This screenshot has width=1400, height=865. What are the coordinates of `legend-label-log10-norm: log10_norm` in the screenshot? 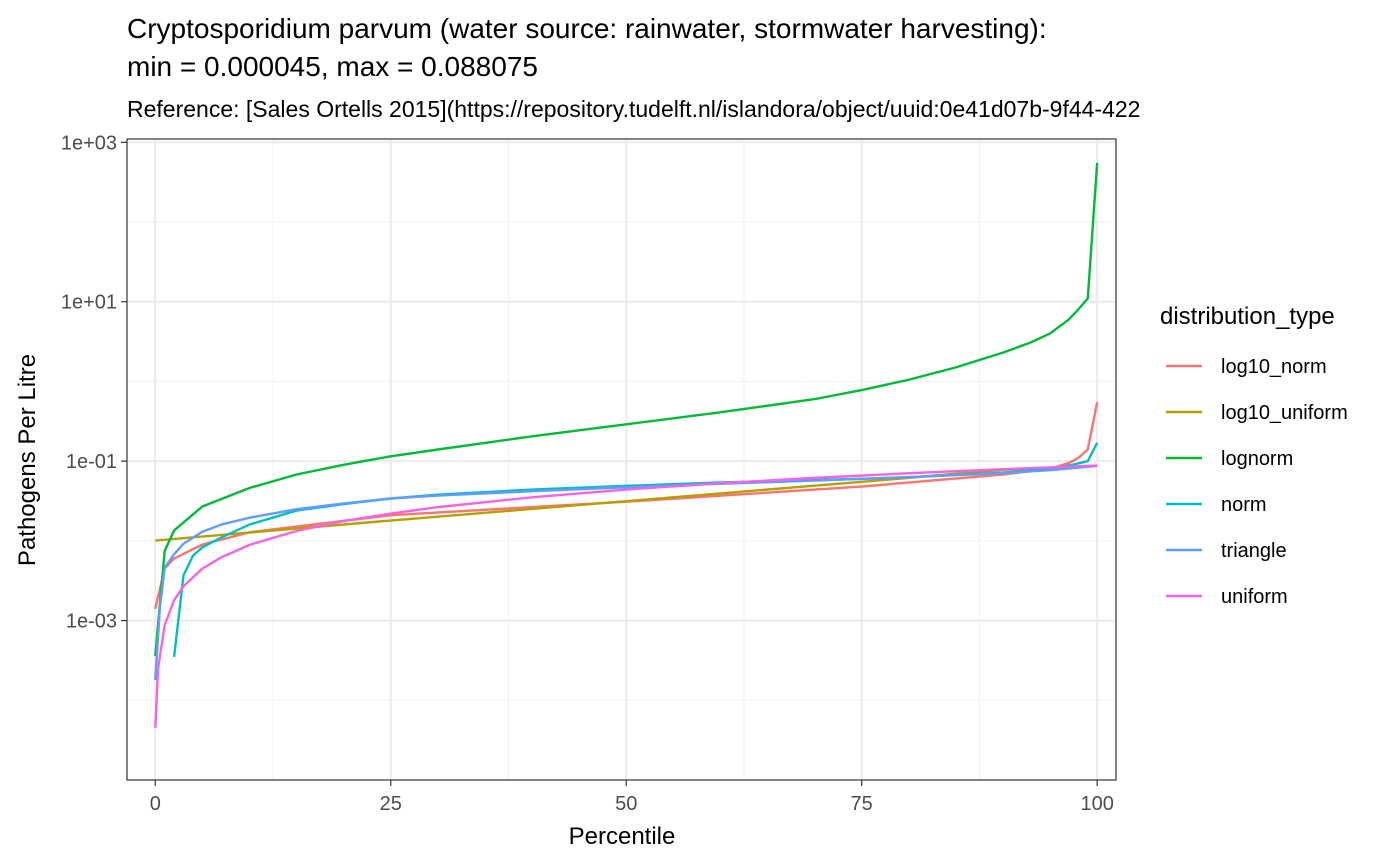 It's located at (1274, 367).